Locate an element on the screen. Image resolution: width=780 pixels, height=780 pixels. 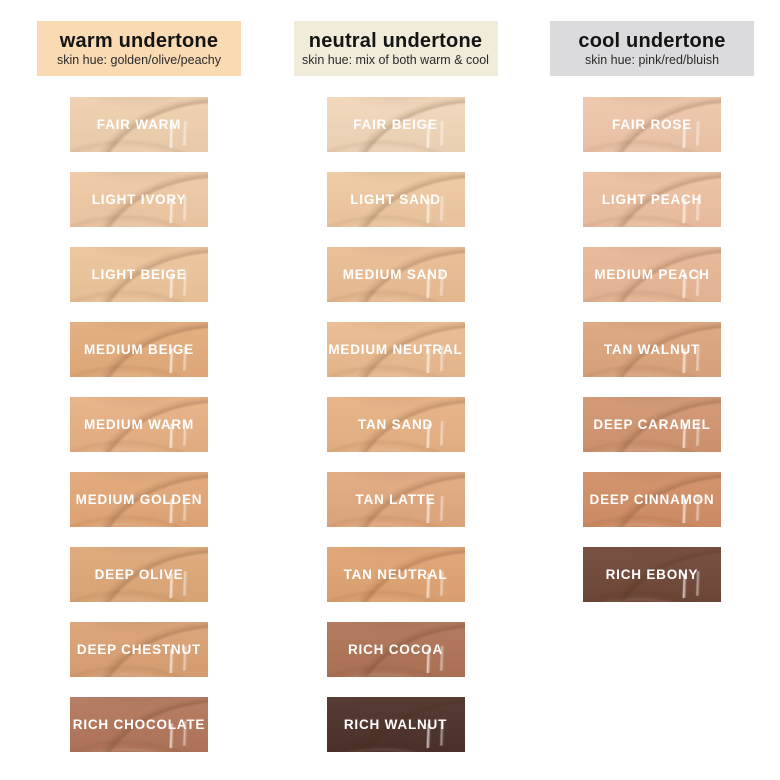
cool-undertone-header: cool undertone skin hue: pink/red/bluish is located at coordinates (652, 48).